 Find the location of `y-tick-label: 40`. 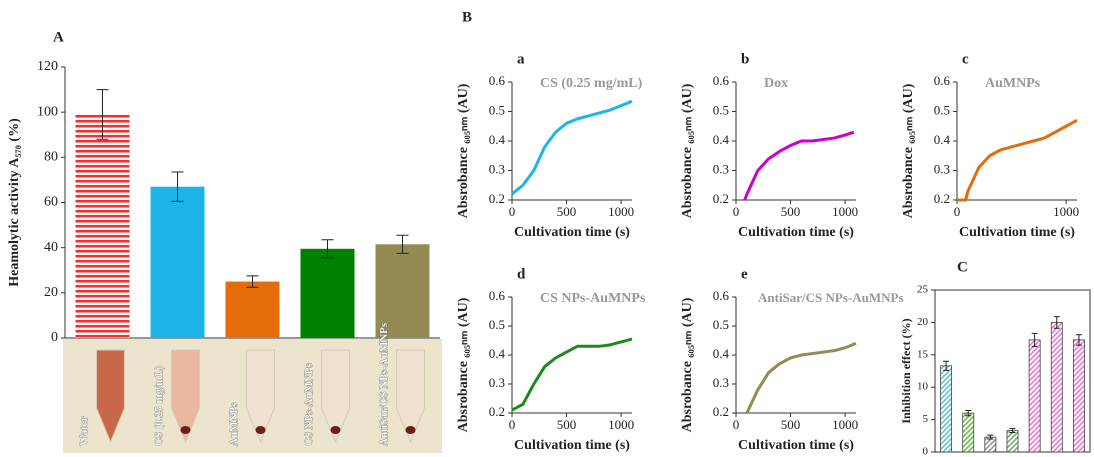

y-tick-label: 40 is located at coordinates (51, 247).